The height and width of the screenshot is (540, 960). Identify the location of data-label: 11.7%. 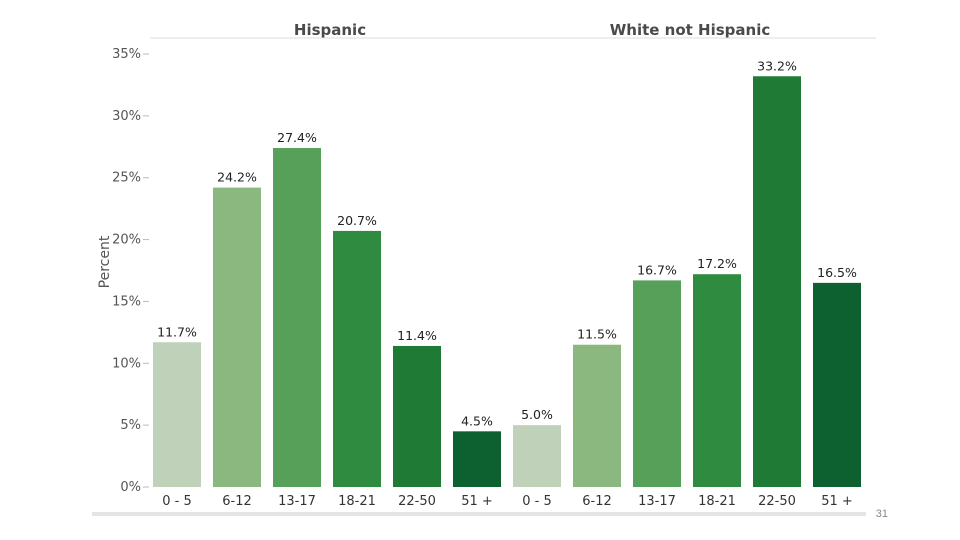
(177, 331).